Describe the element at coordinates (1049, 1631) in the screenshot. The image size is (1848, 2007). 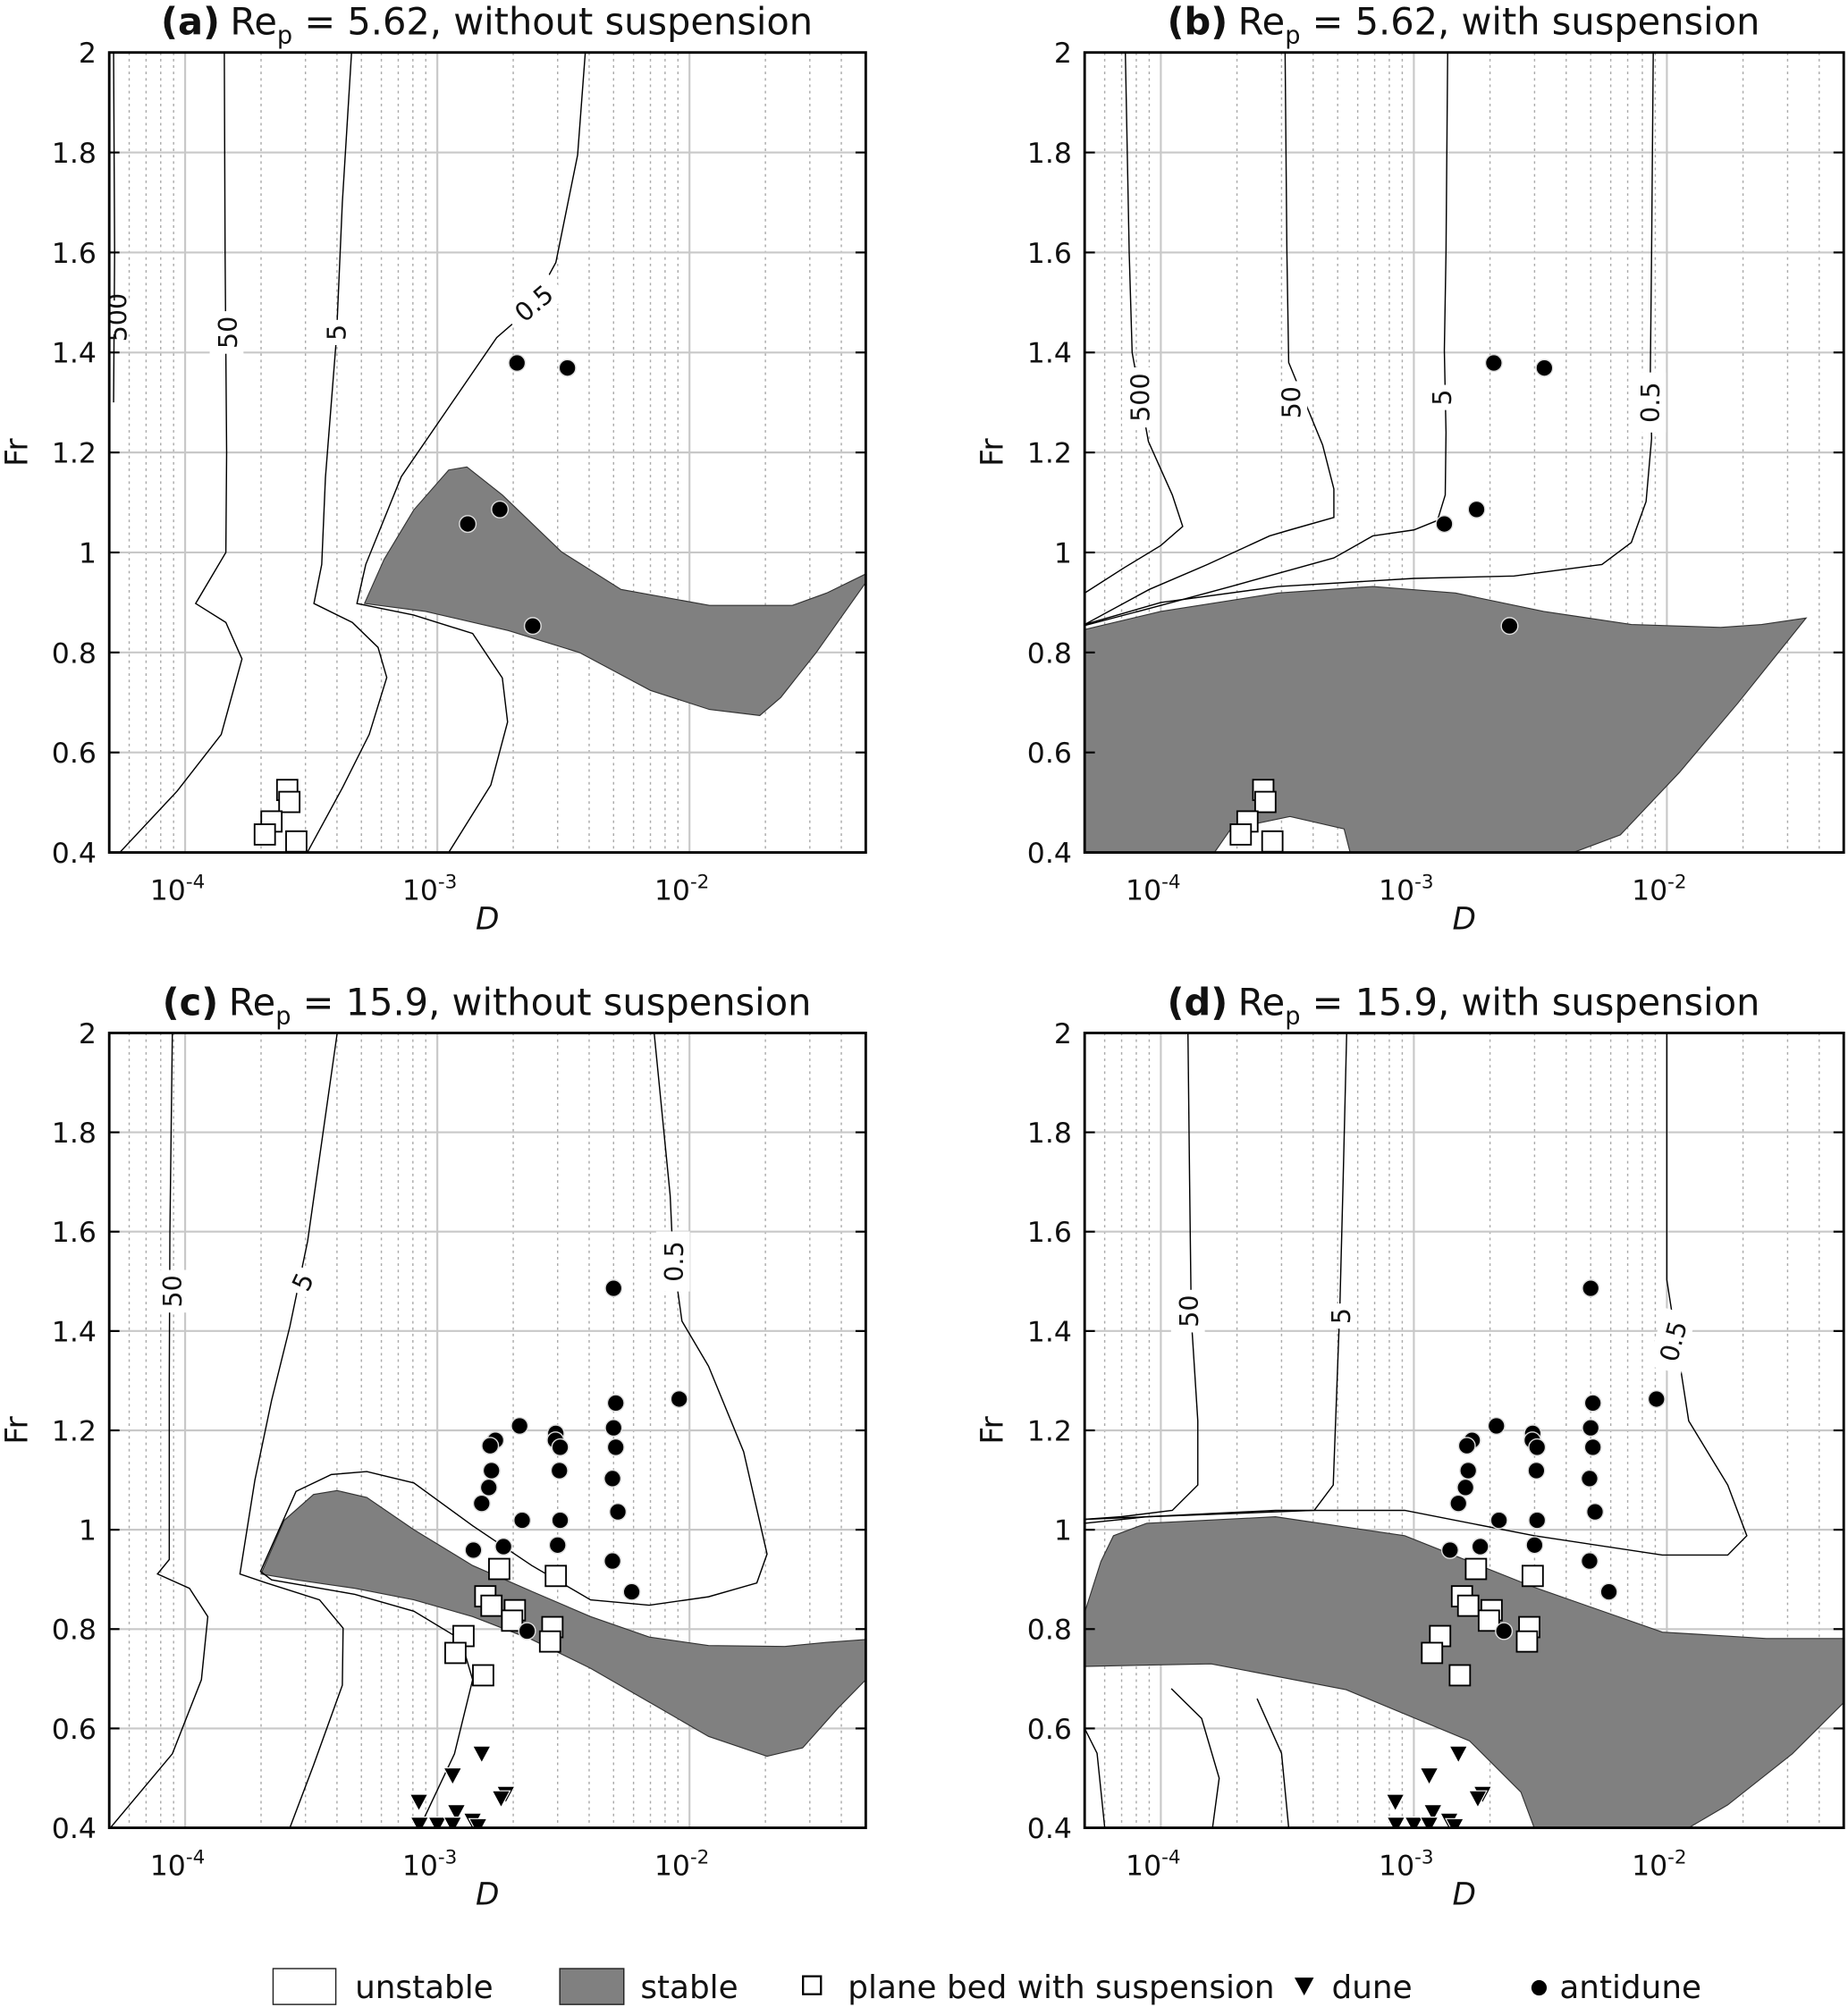
I see `y-tick-label: 0.8` at that location.